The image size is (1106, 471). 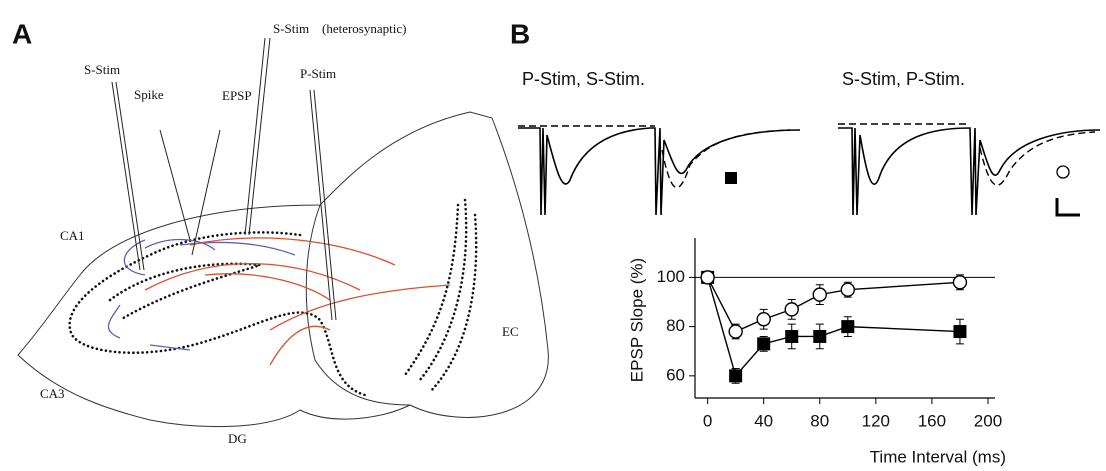 What do you see at coordinates (938, 456) in the screenshot?
I see `x-axis-label: Time Interval (ms)` at bounding box center [938, 456].